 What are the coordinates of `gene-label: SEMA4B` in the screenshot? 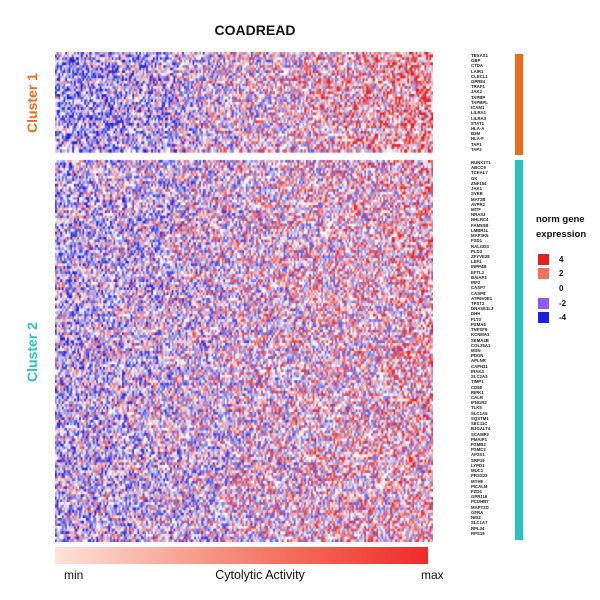 It's located at (480, 340).